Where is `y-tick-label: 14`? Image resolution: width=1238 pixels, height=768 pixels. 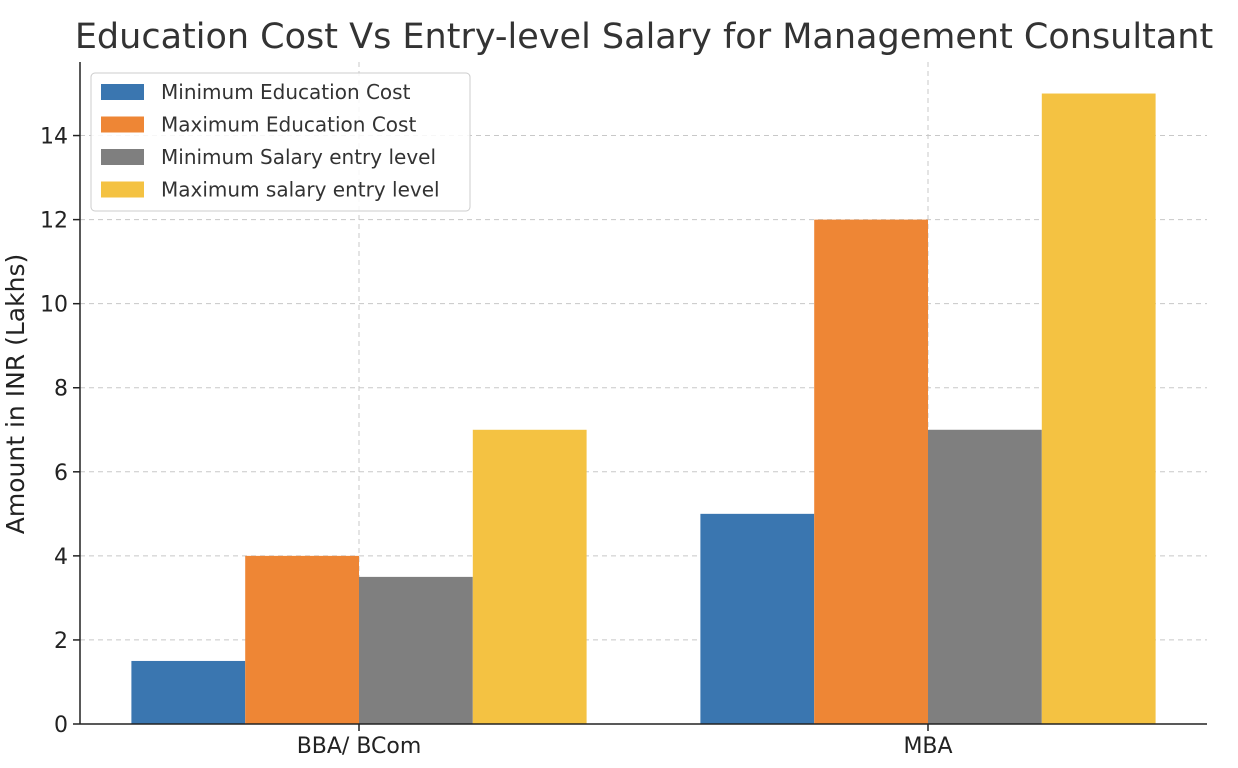
y-tick-label: 14 is located at coordinates (54, 137).